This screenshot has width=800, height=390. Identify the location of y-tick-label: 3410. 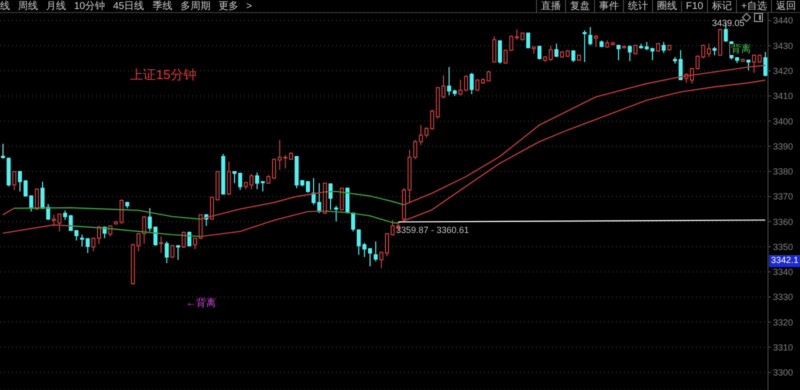
(783, 96).